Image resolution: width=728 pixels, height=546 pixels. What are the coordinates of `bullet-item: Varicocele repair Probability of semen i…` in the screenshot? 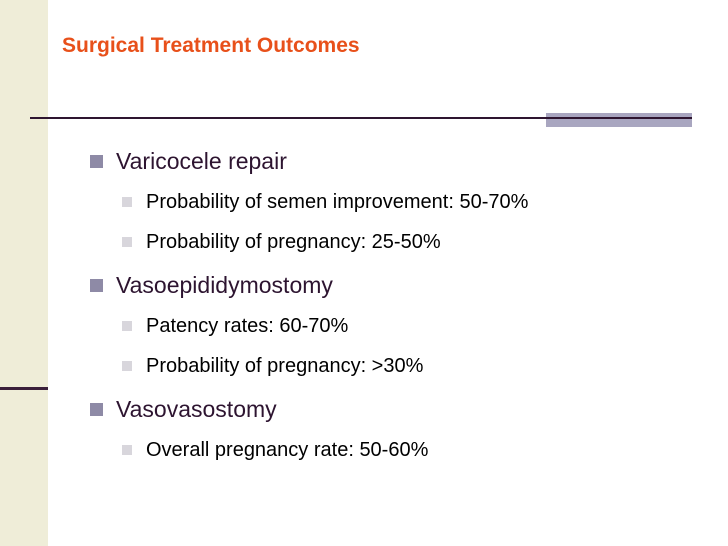 It's located at (309, 203).